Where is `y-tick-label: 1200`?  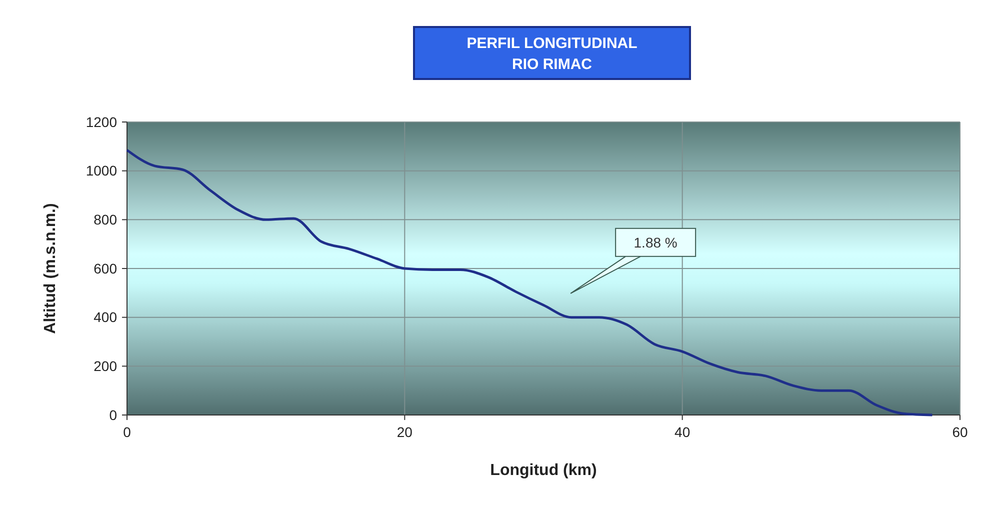 y-tick-label: 1200 is located at coordinates (102, 122).